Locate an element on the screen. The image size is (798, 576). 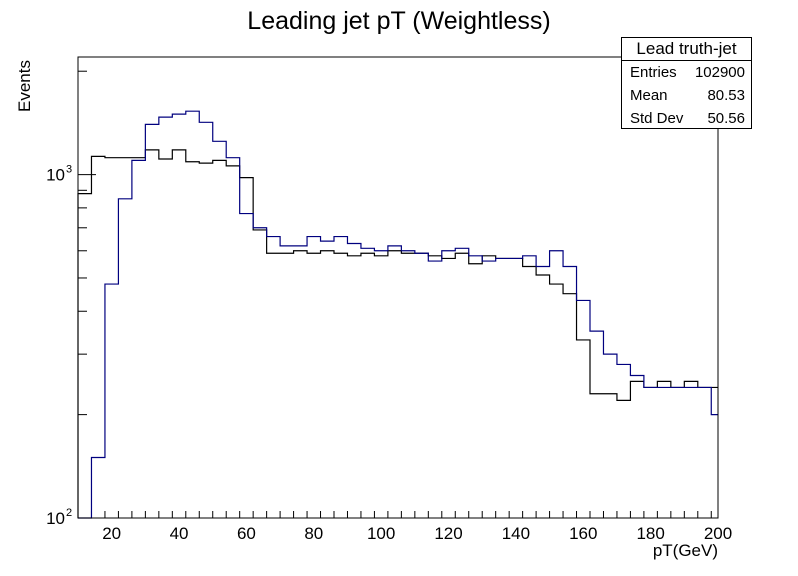
stats-row-entries: Entries 102900 is located at coordinates (686, 72).